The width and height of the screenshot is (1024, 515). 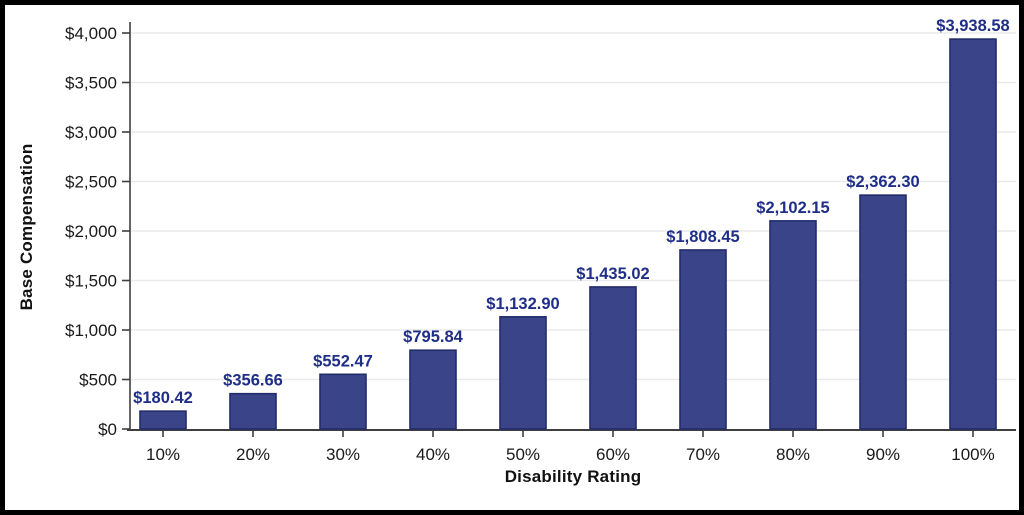 What do you see at coordinates (91, 330) in the screenshot?
I see `y-tick-label: $1,000` at bounding box center [91, 330].